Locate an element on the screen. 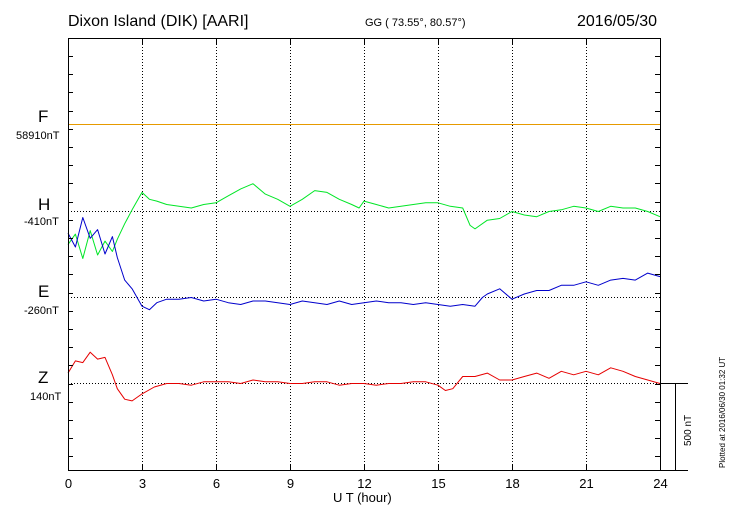 The height and width of the screenshot is (520, 730). x-tick-label-15: 15 is located at coordinates (438, 483).